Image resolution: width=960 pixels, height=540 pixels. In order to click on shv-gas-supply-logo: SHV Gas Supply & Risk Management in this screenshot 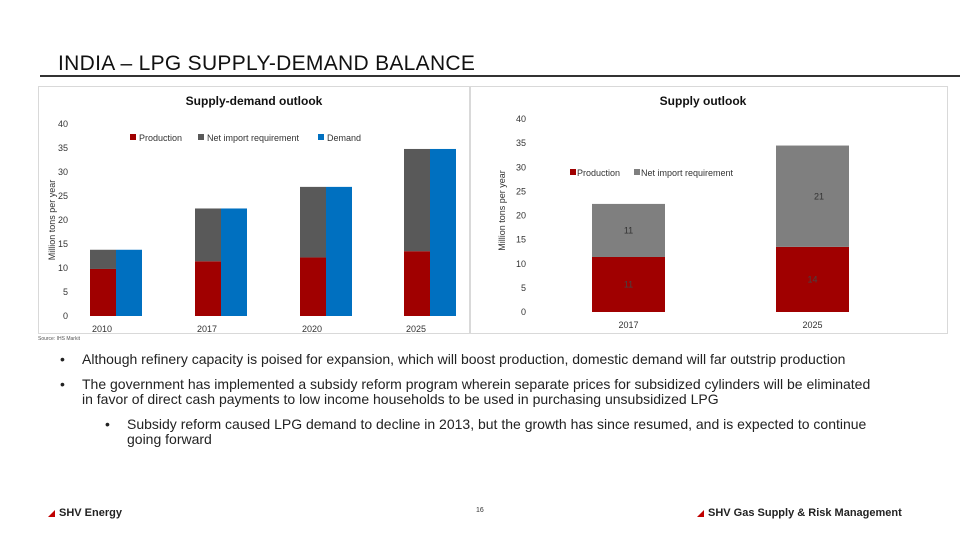, I will do `click(799, 513)`.